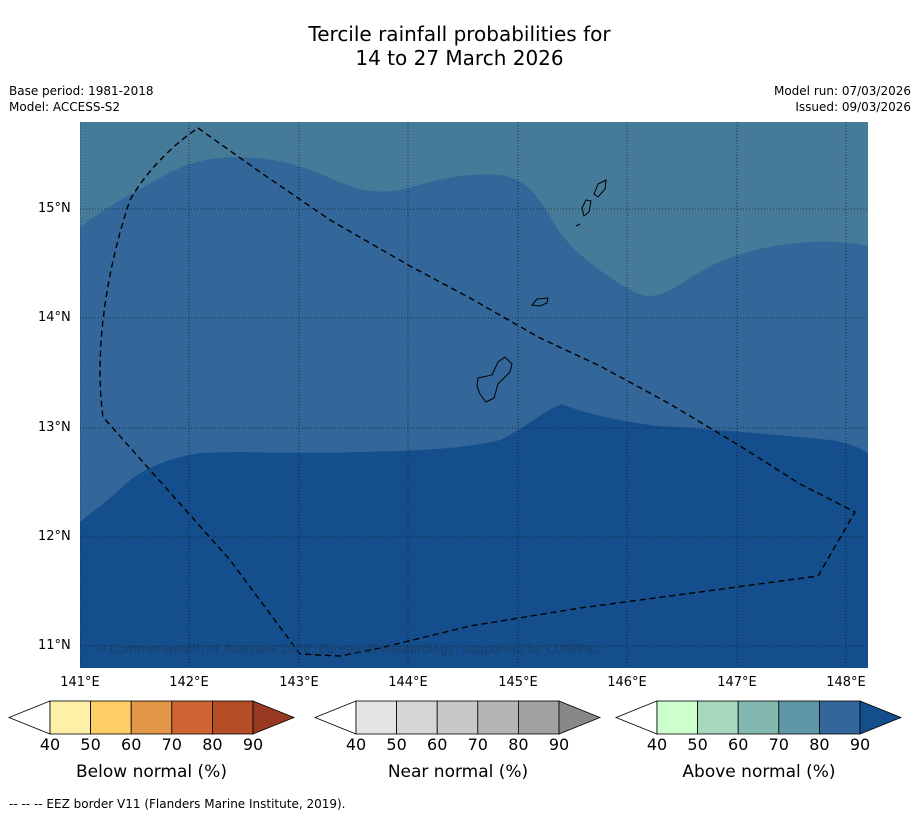 The image size is (919, 816). What do you see at coordinates (842, 91) in the screenshot?
I see `model-run: Model run: 07/03/2026` at bounding box center [842, 91].